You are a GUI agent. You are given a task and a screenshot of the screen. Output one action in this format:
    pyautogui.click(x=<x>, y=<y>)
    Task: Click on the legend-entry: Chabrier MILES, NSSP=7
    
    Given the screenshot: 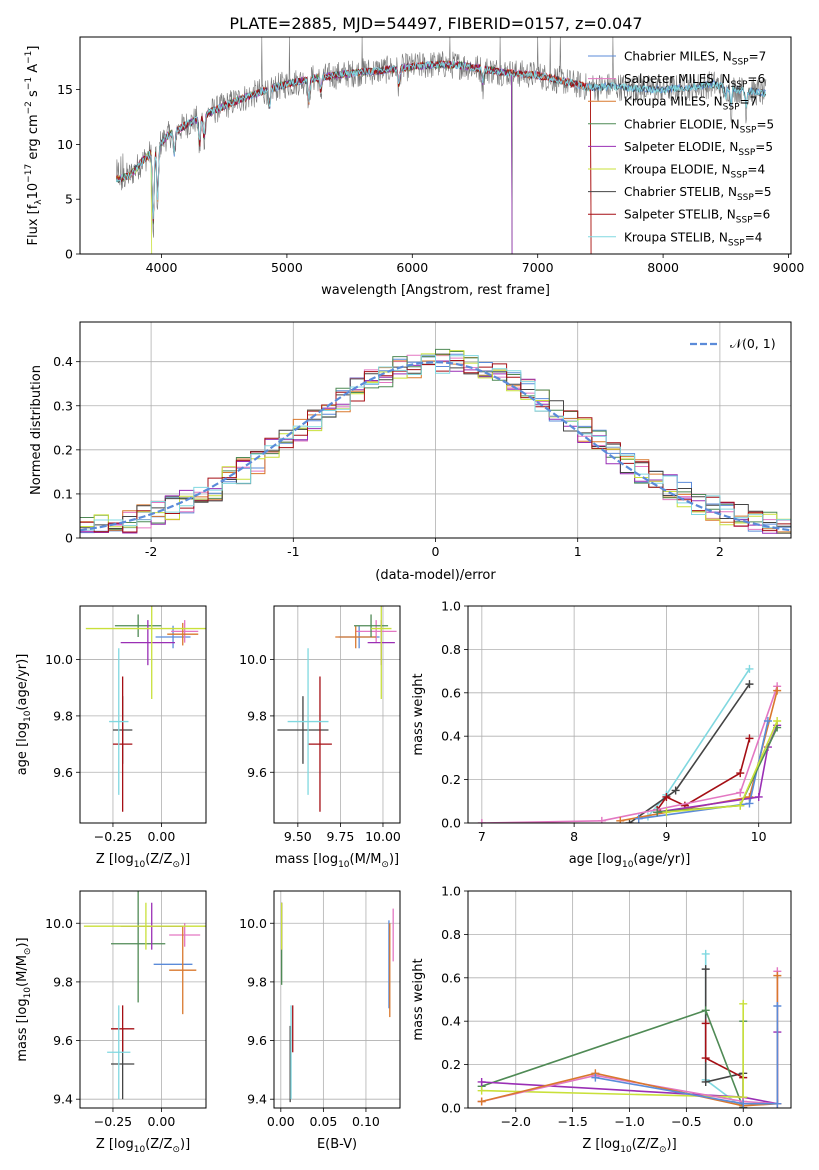 What is the action you would take?
    pyautogui.click(x=695, y=59)
    